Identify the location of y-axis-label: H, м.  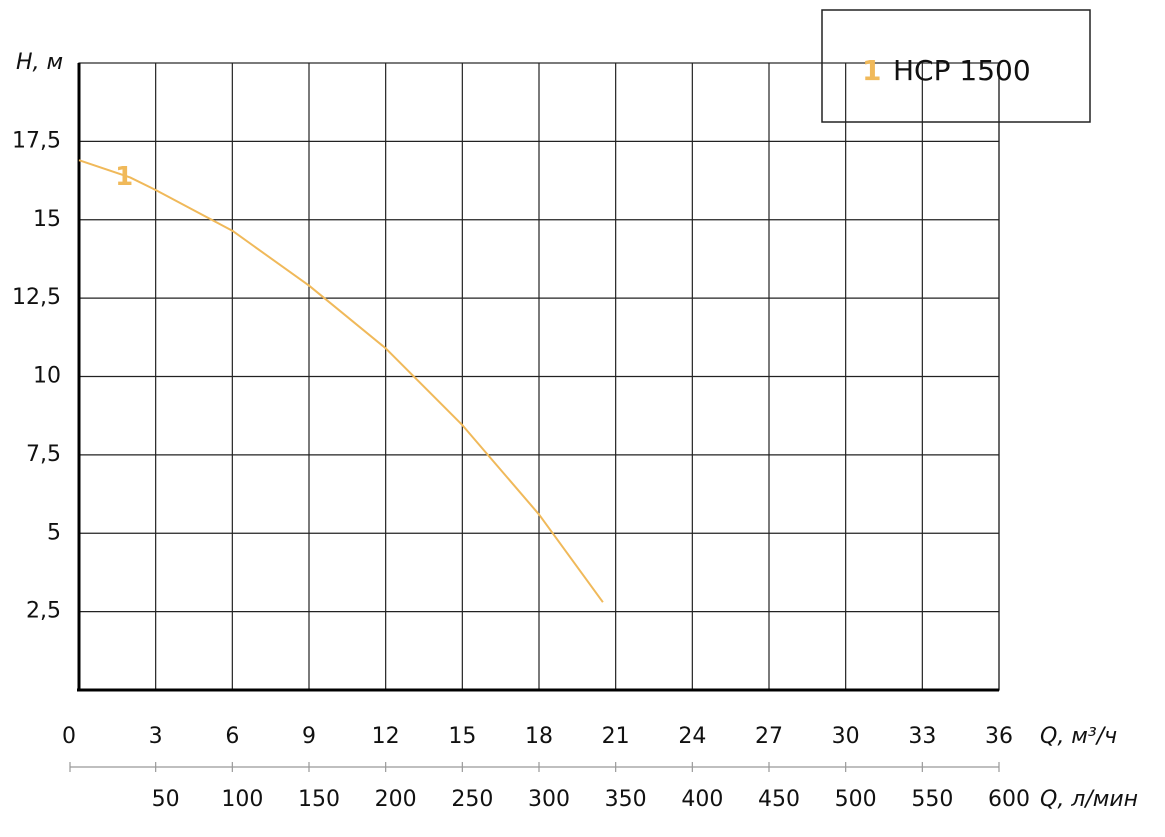
(39, 62).